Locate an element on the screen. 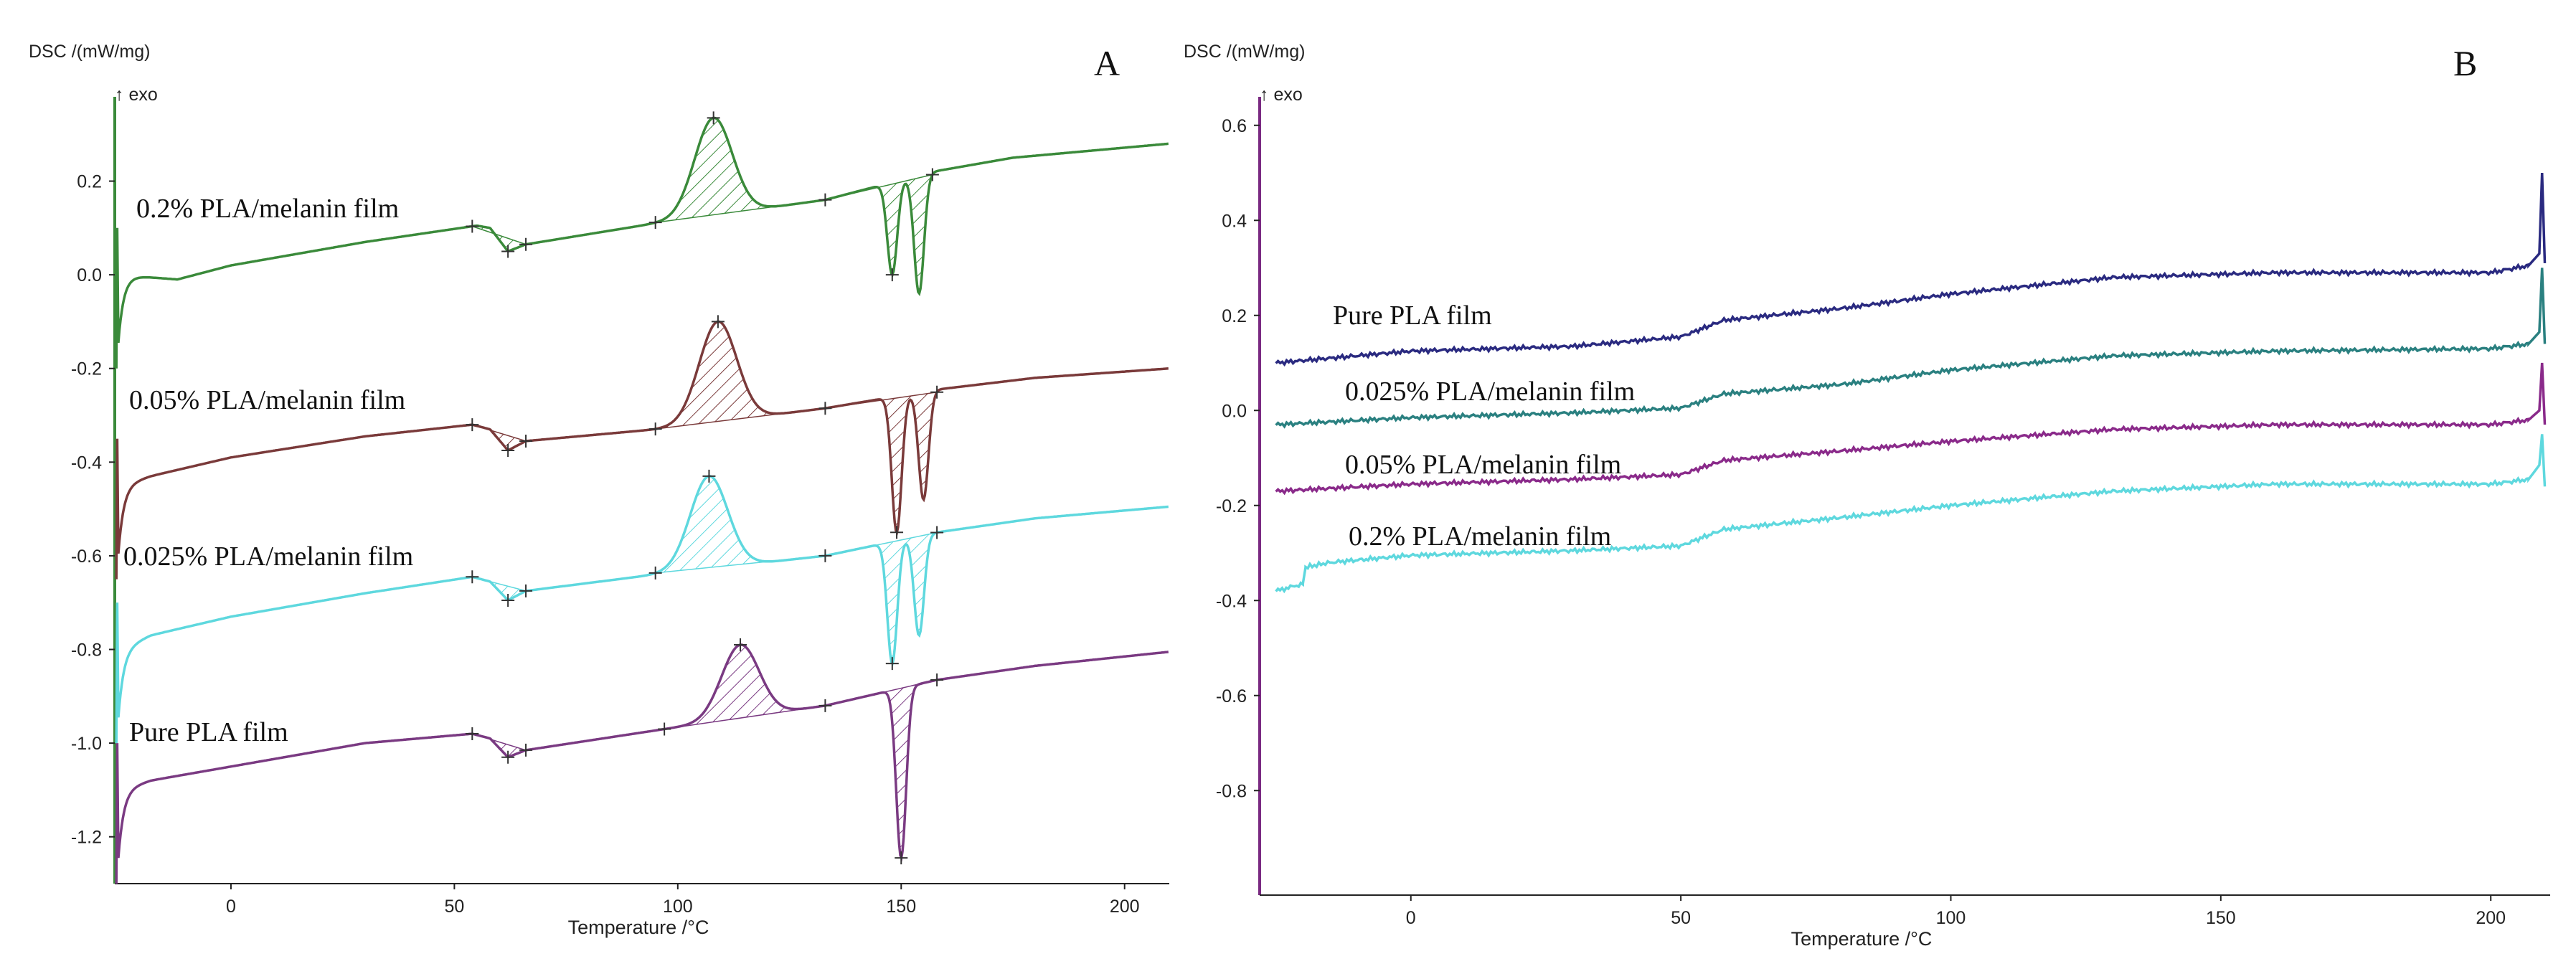 This screenshot has width=2576, height=974. panel-a-melting-area is located at coordinates (881, 769).